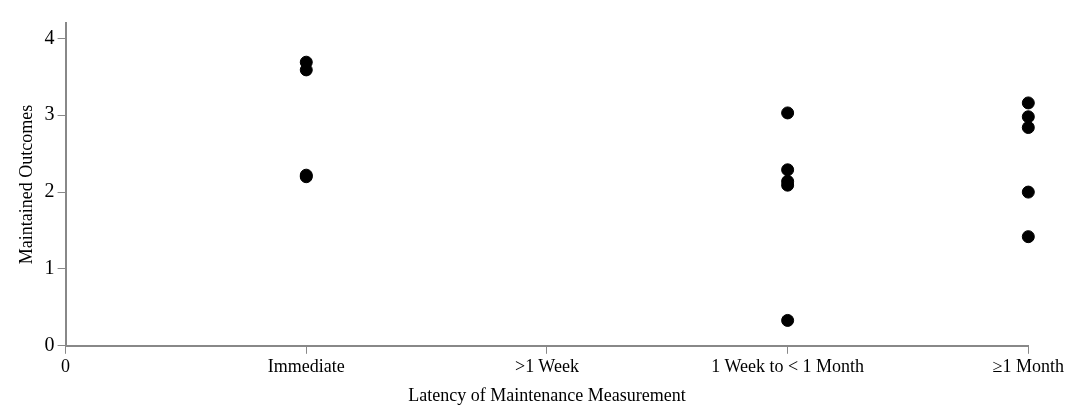 This screenshot has width=1075, height=419. What do you see at coordinates (1028, 366) in the screenshot?
I see `x-tick-label: ≥1 Month` at bounding box center [1028, 366].